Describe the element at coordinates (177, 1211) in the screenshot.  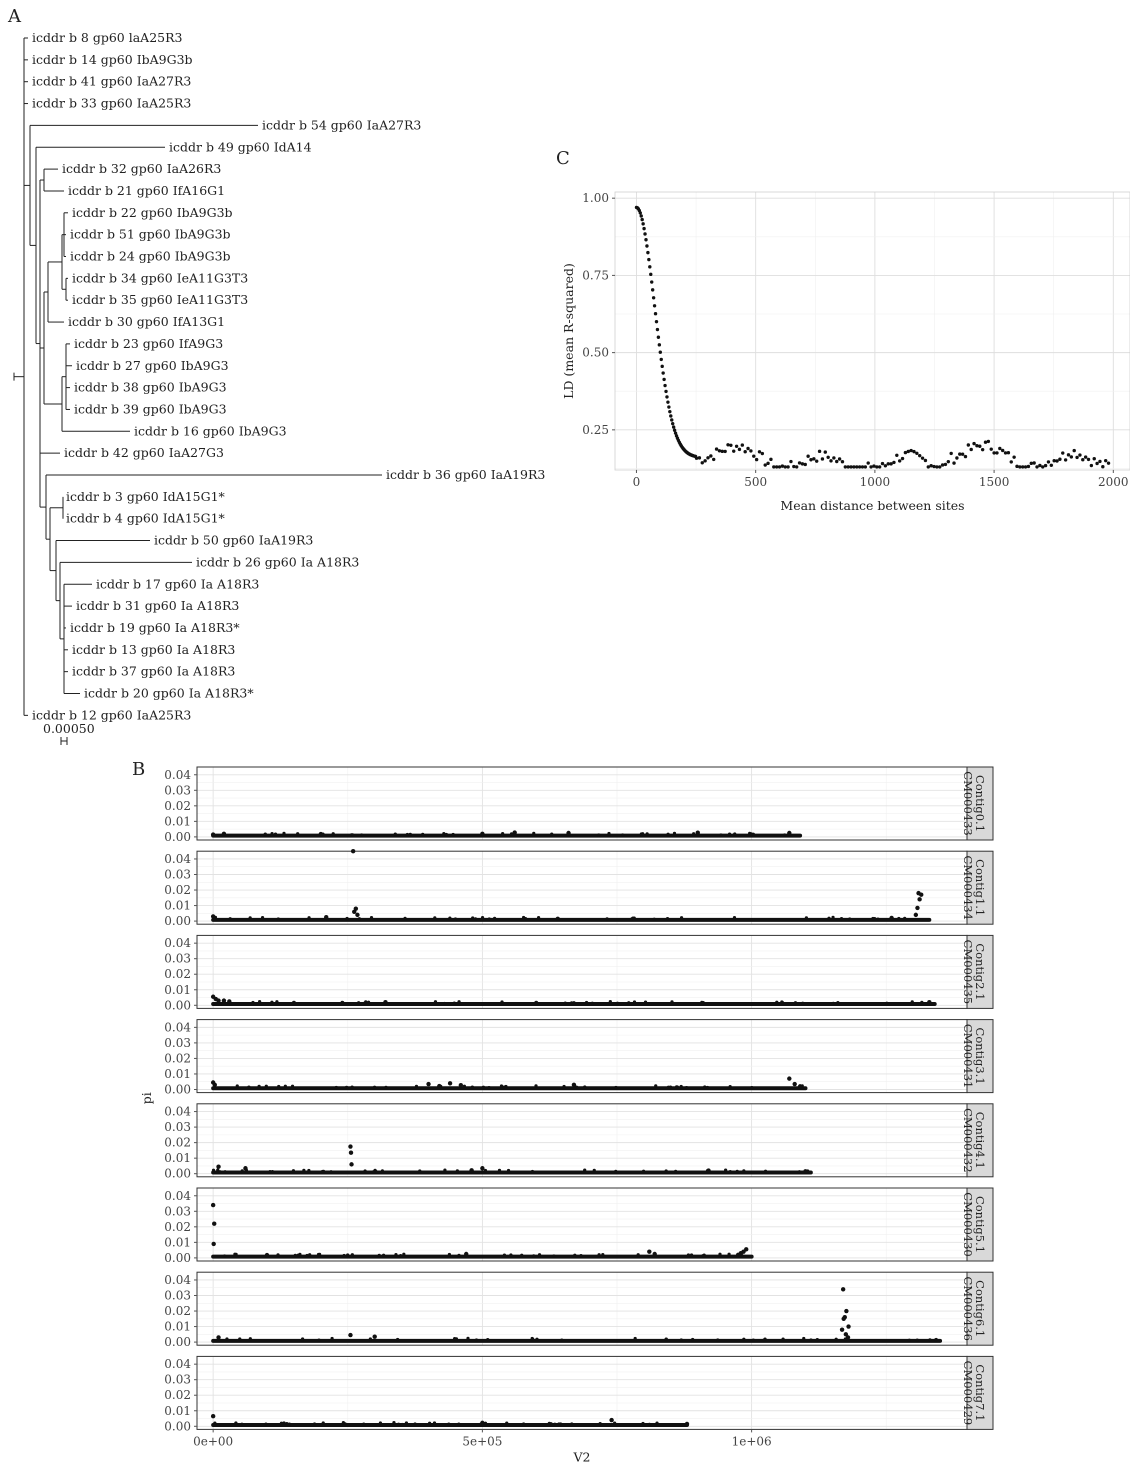
I see `pi-y-tick-label: 0.03` at that location.